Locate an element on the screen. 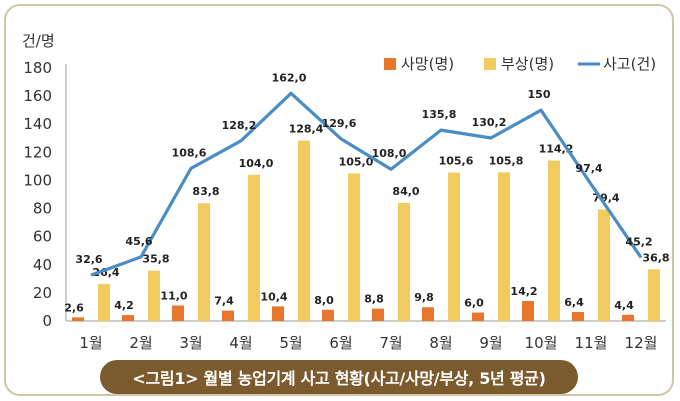 The height and width of the screenshot is (401, 680). y-axis-label: 건/명 is located at coordinates (38, 41).